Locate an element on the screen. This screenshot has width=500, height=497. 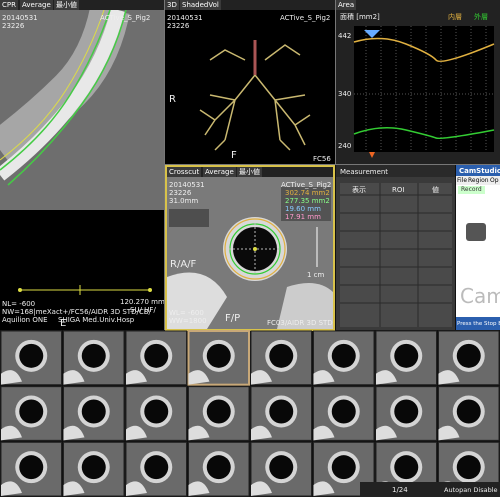
tab: Area is located at coordinates (346, 5).